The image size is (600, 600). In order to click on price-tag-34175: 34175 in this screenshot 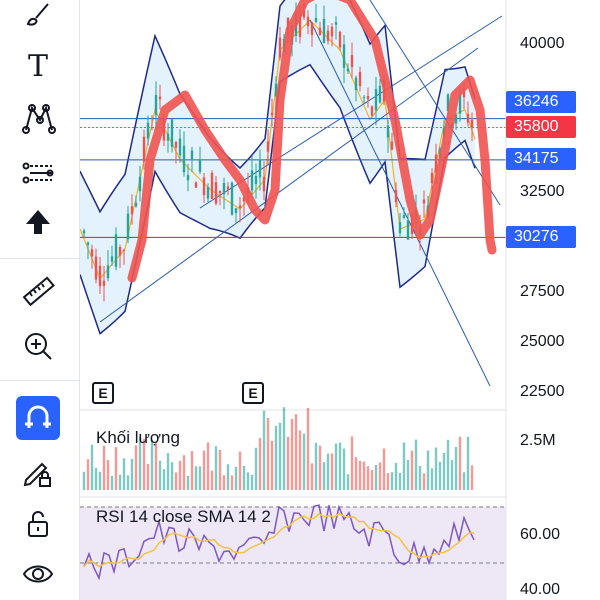, I will do `click(541, 159)`.